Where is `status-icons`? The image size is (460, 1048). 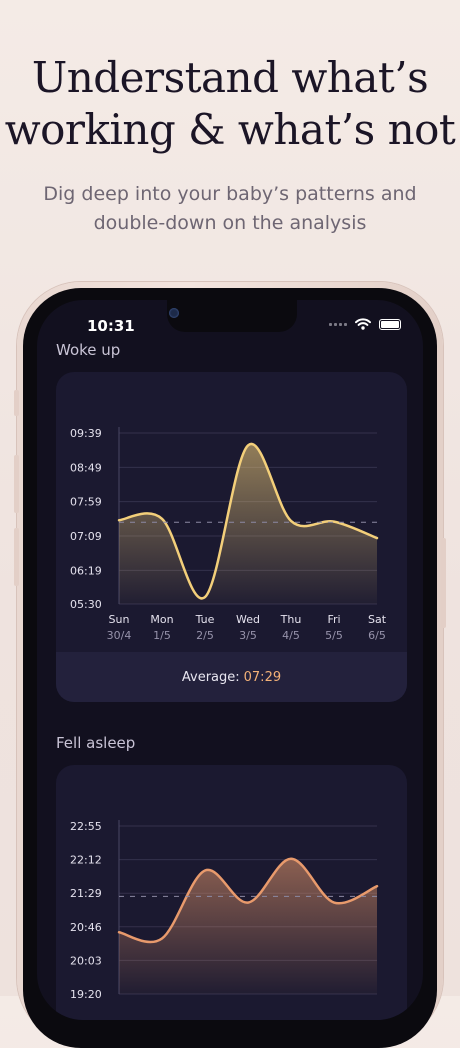 status-icons is located at coordinates (365, 324).